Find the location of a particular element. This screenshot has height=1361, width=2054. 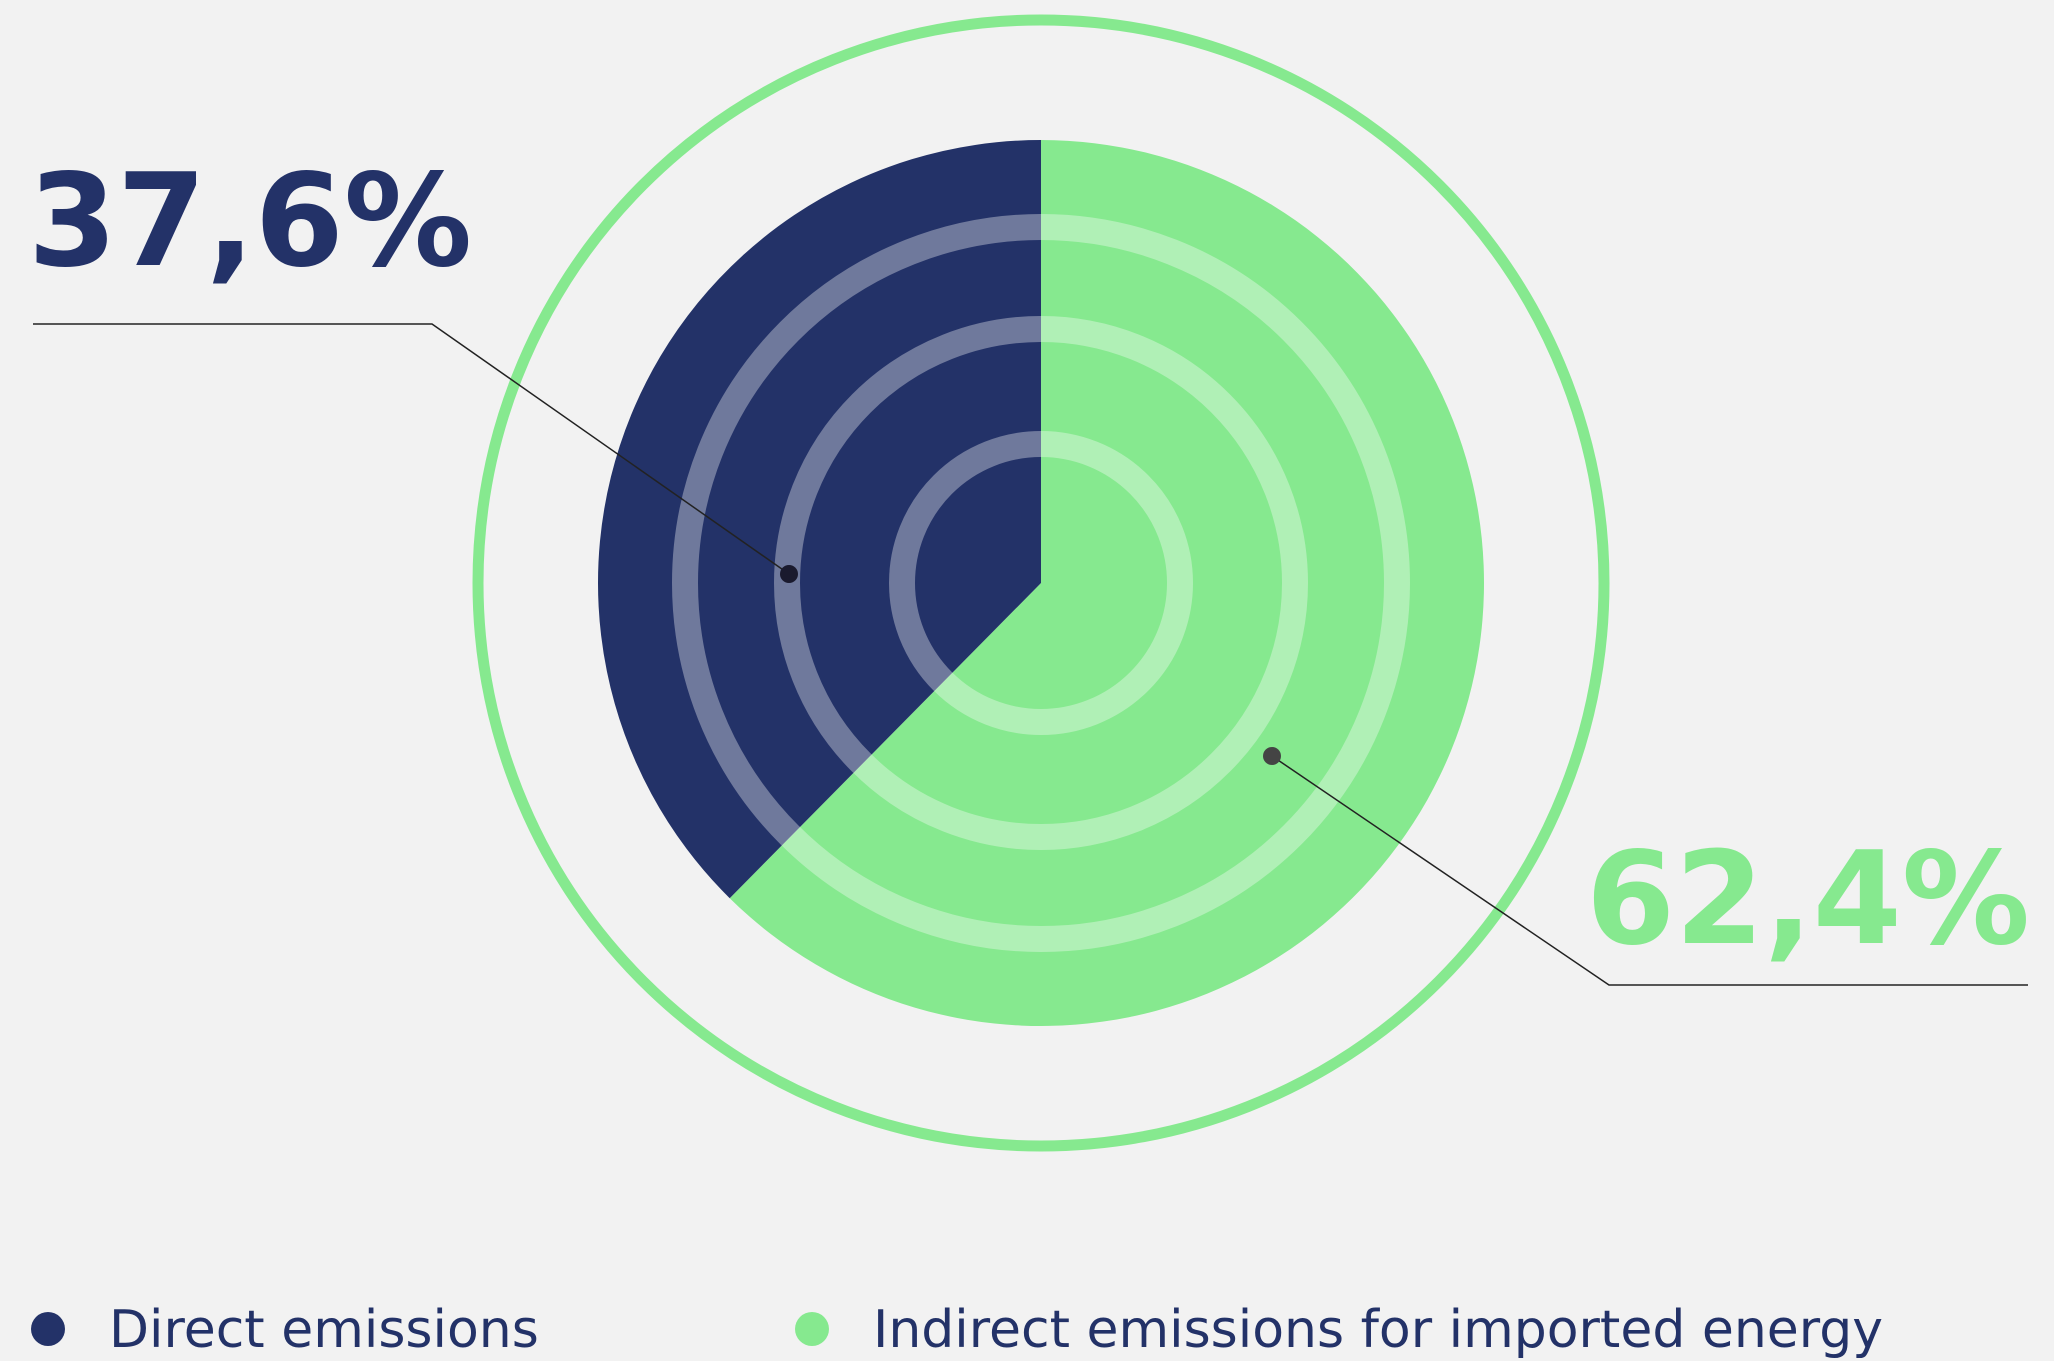

pie-slice is located at coordinates (819, 519).